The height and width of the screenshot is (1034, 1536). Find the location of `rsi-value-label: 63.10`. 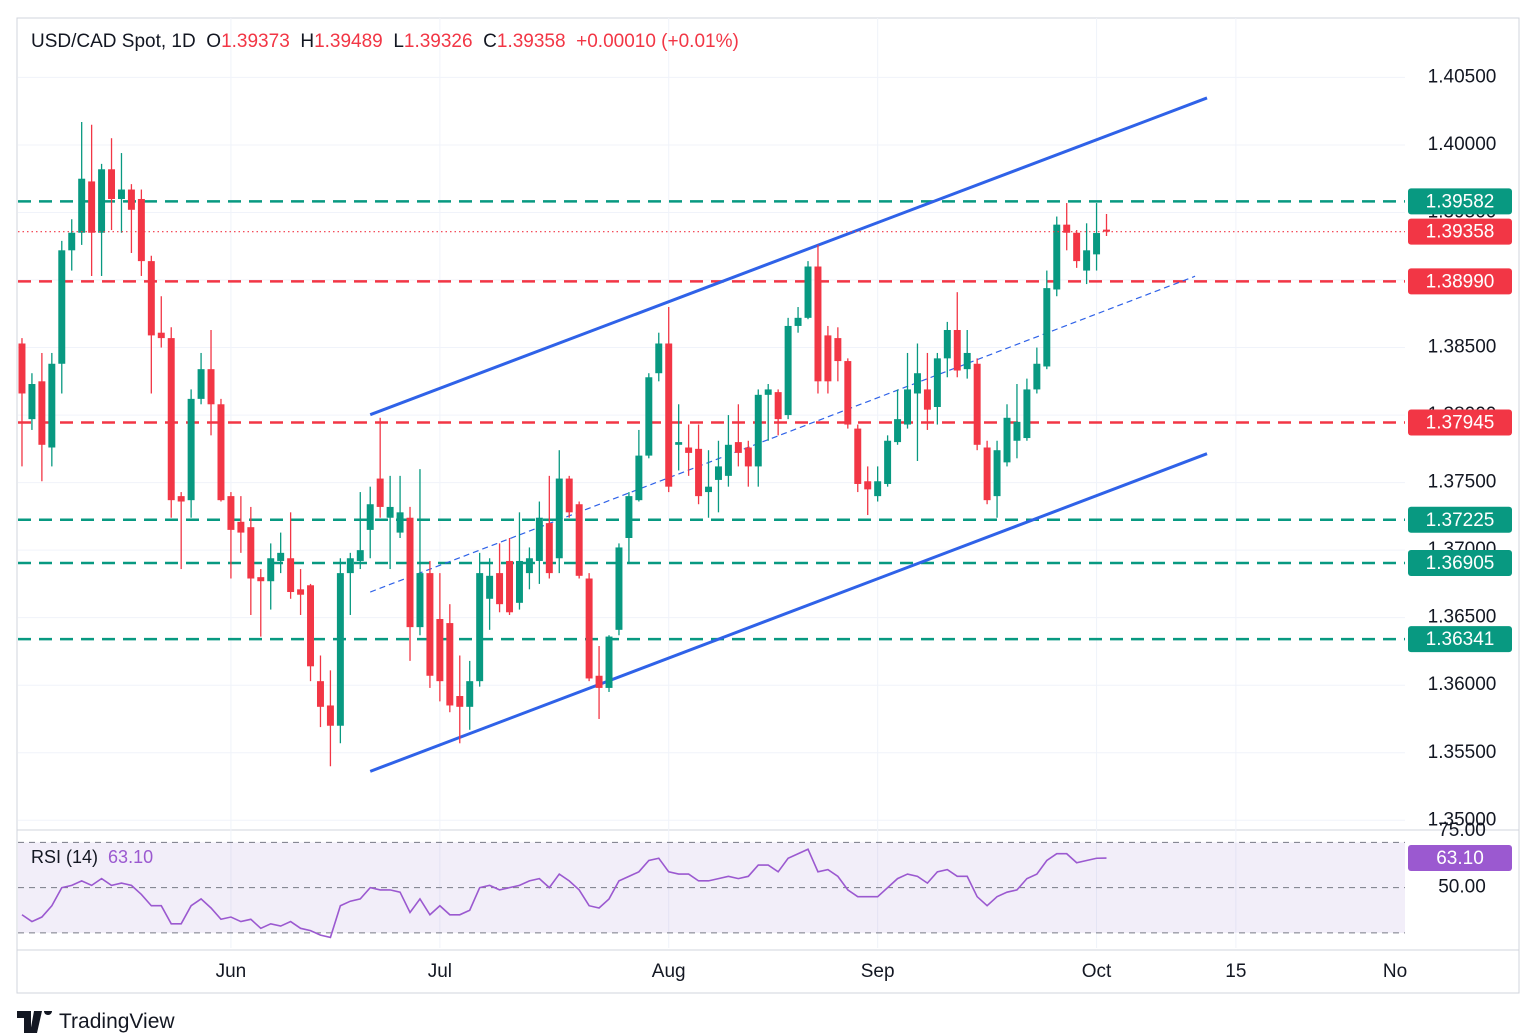

rsi-value-label: 63.10 is located at coordinates (1460, 858).